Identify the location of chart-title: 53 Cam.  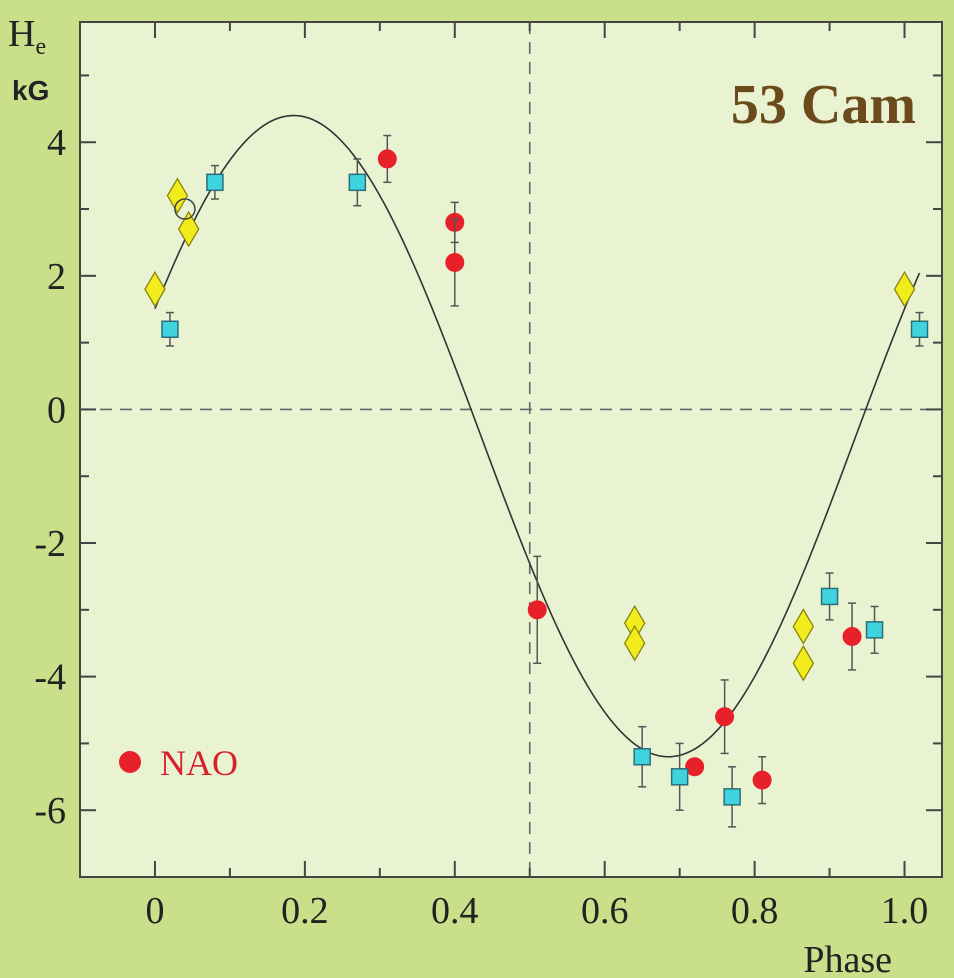
(823, 105).